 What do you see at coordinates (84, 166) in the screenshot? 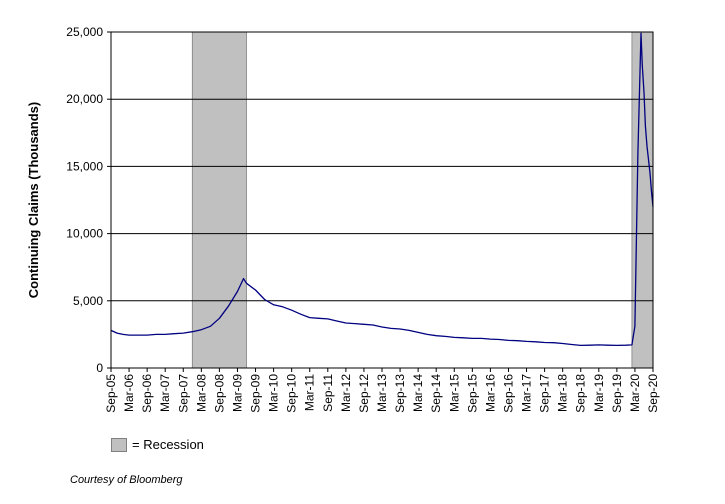
I see `y-tick-label: 15,000` at bounding box center [84, 166].